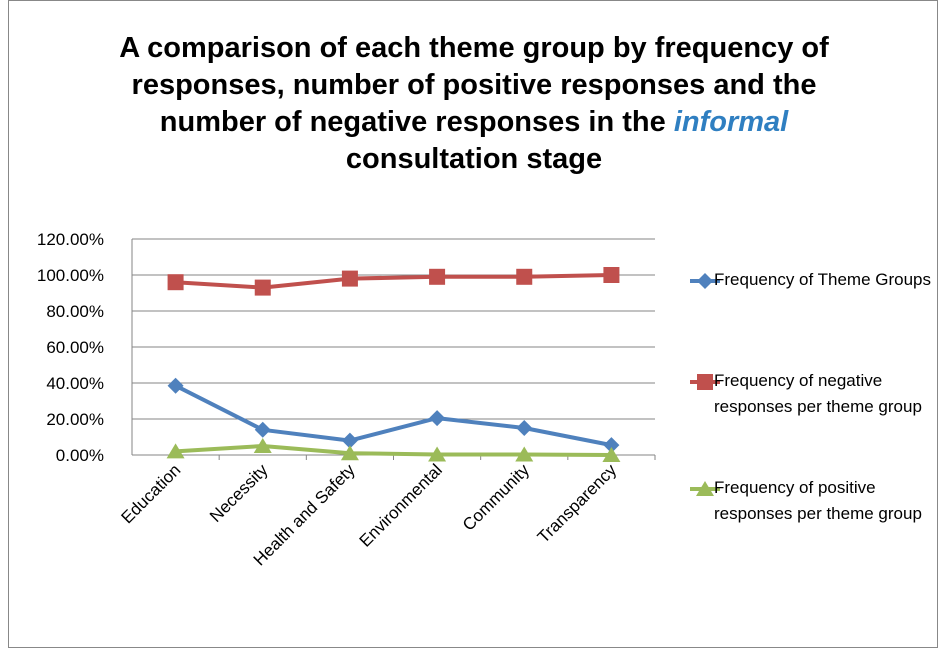  Describe the element at coordinates (70, 239) in the screenshot. I see `y-tick-label: 120.00%` at that location.